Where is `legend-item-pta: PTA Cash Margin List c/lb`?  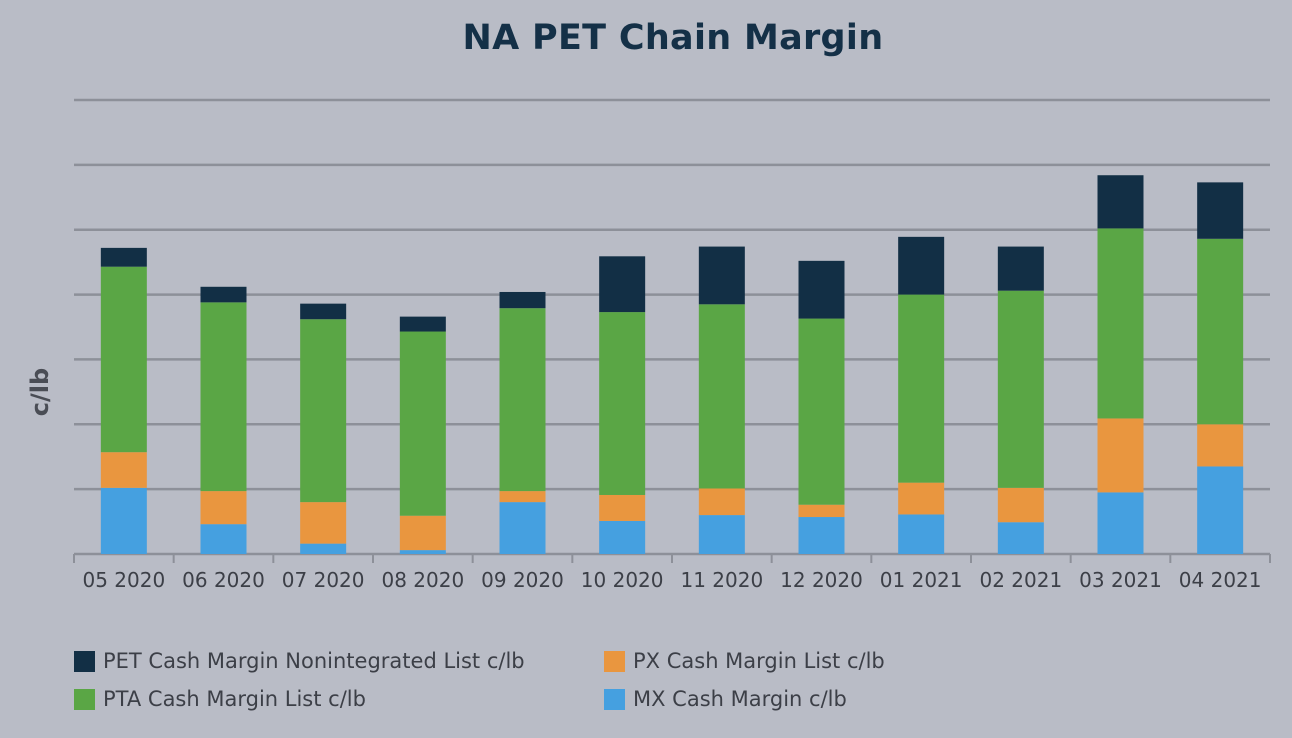 legend-item-pta: PTA Cash Margin List c/lb is located at coordinates (220, 699).